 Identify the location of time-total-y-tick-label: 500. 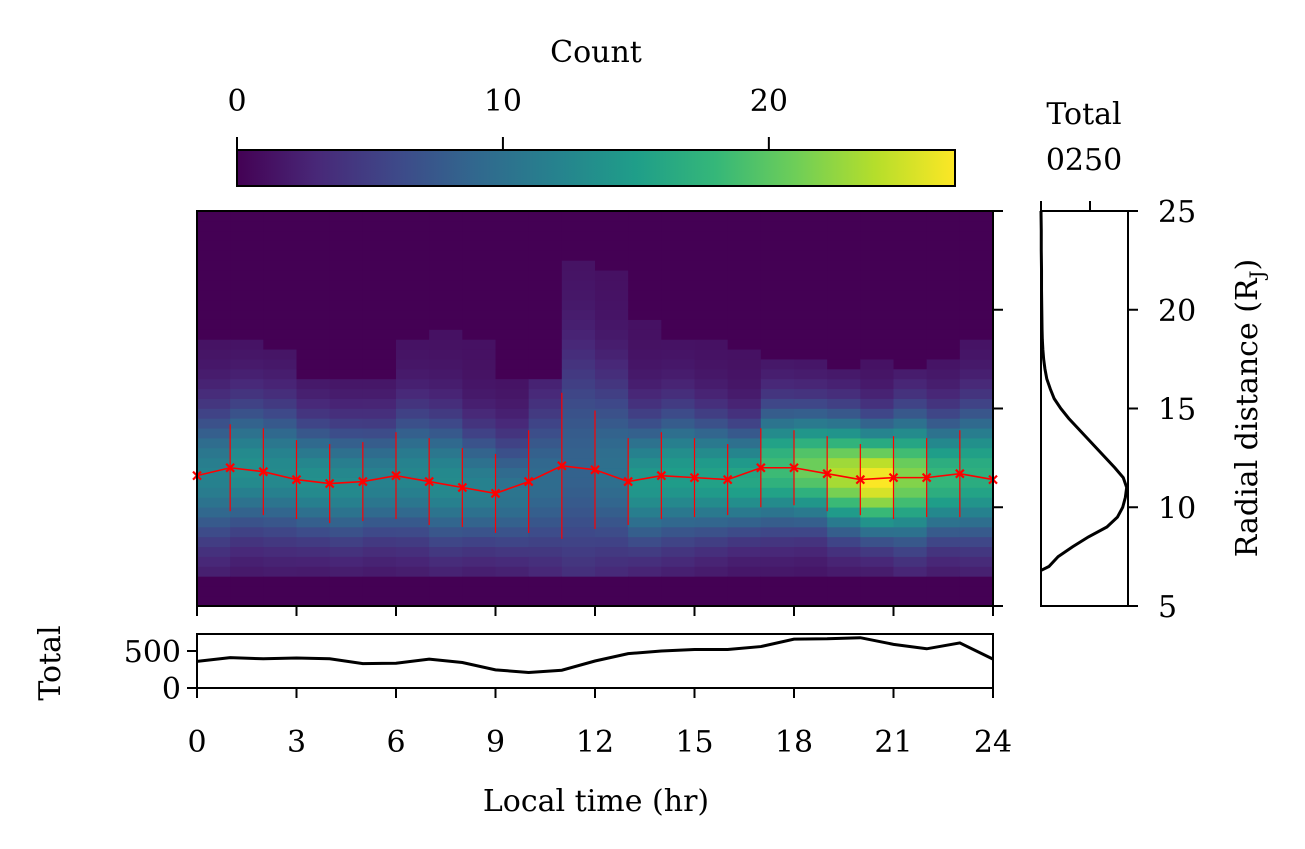
(152, 652).